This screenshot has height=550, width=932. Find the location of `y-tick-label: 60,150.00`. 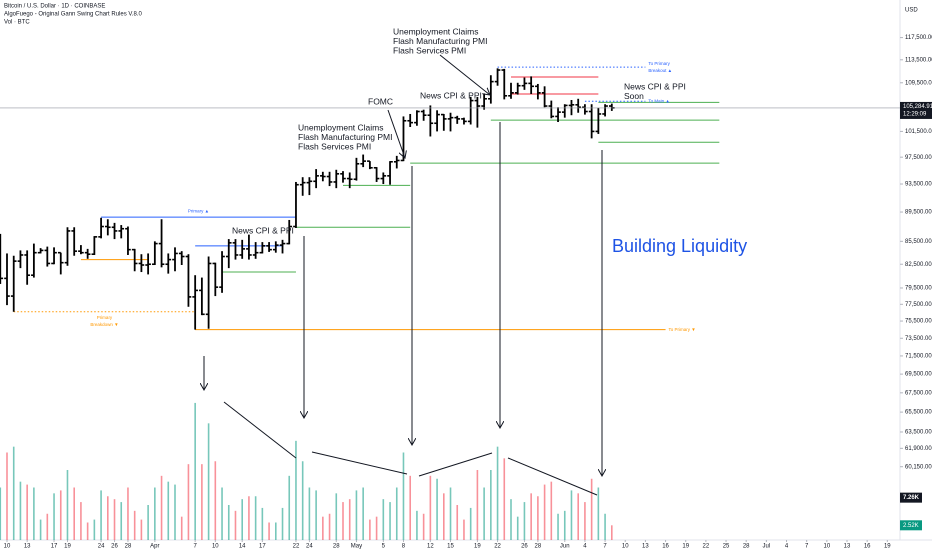

y-tick-label: 60,150.00 is located at coordinates (918, 467).